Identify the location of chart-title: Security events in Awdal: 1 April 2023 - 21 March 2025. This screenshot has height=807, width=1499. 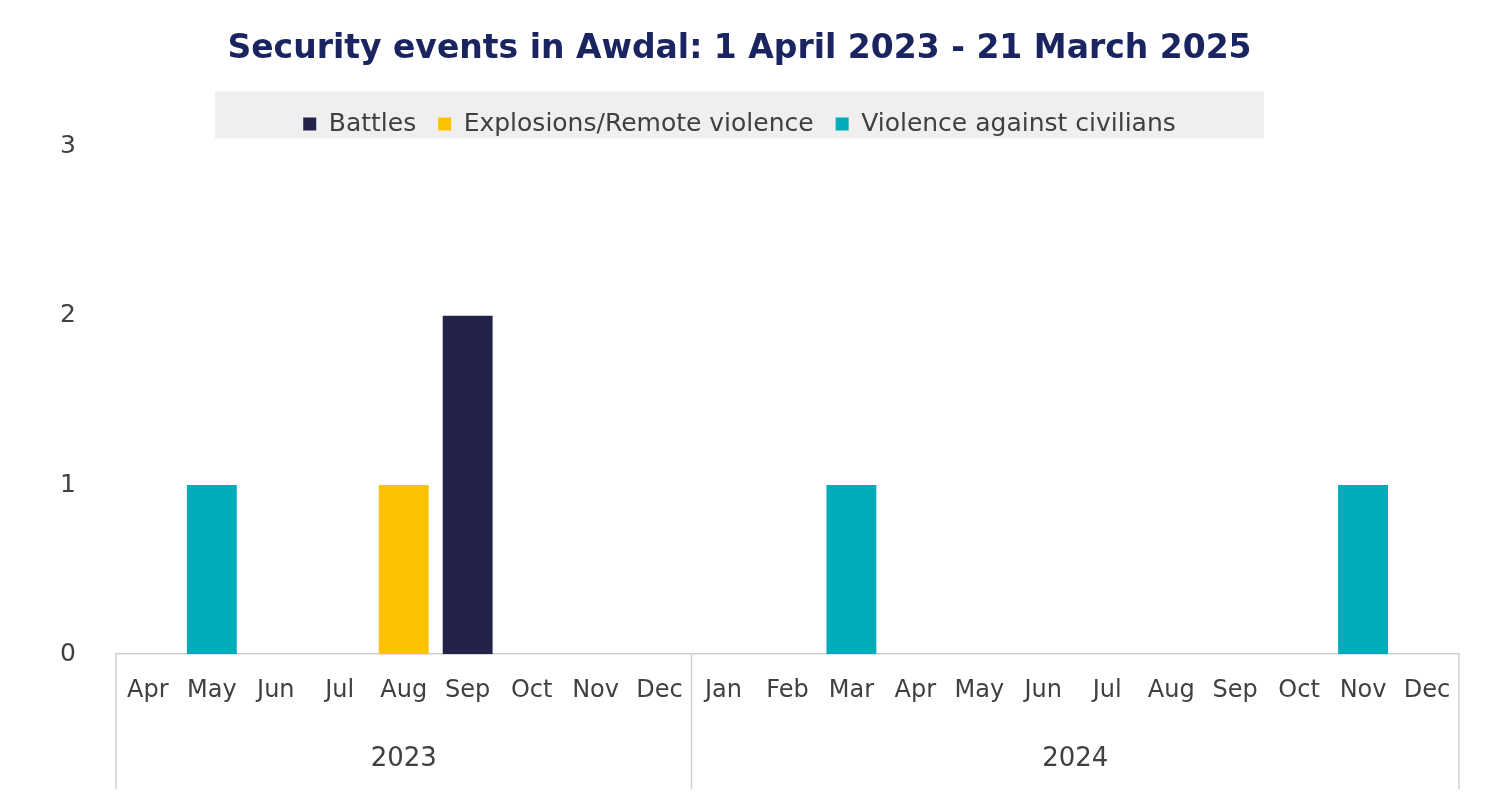
(739, 47).